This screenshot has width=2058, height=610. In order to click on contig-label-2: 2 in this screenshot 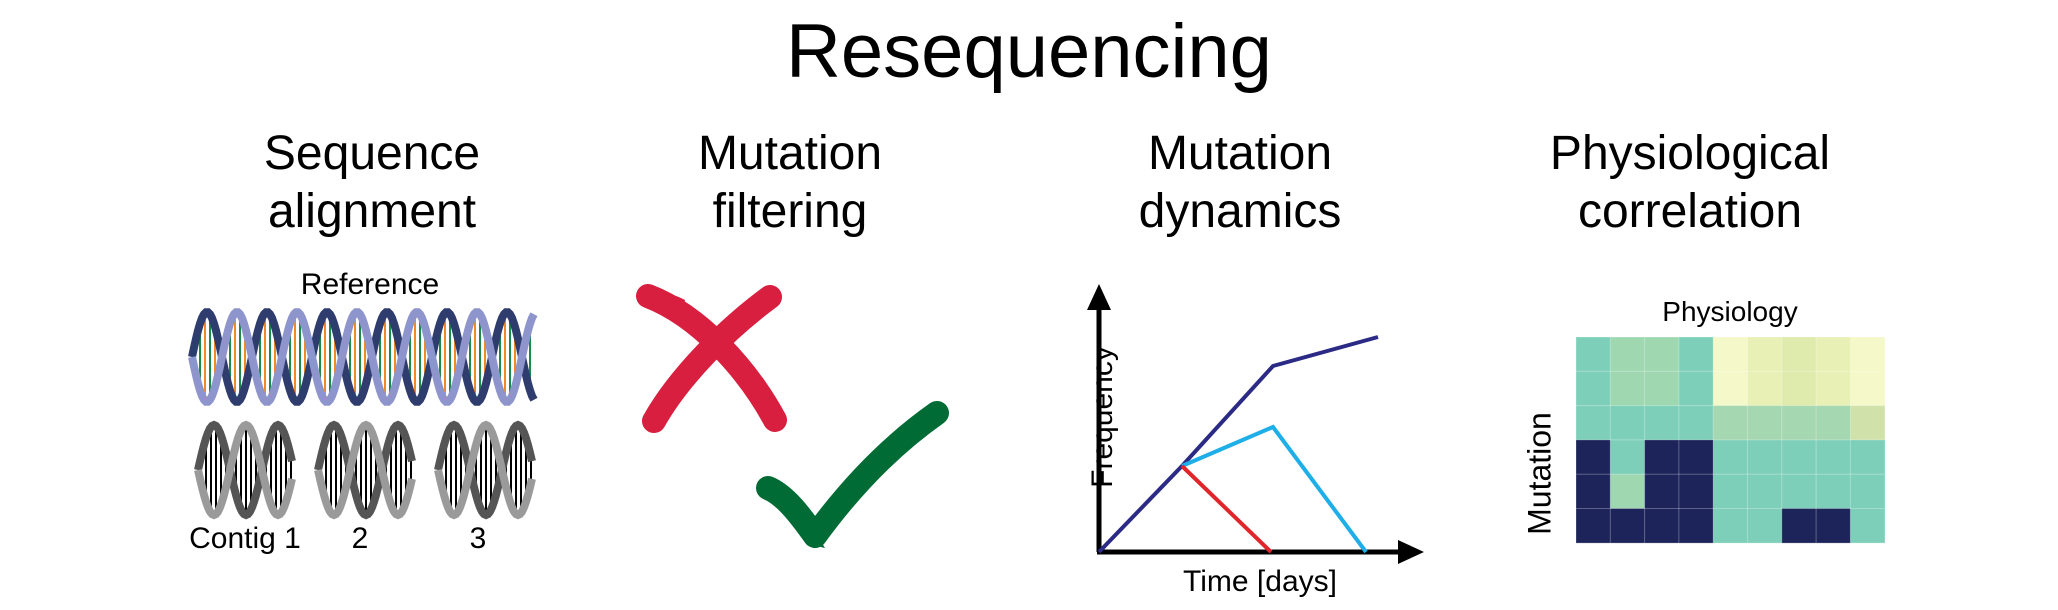, I will do `click(360, 538)`.